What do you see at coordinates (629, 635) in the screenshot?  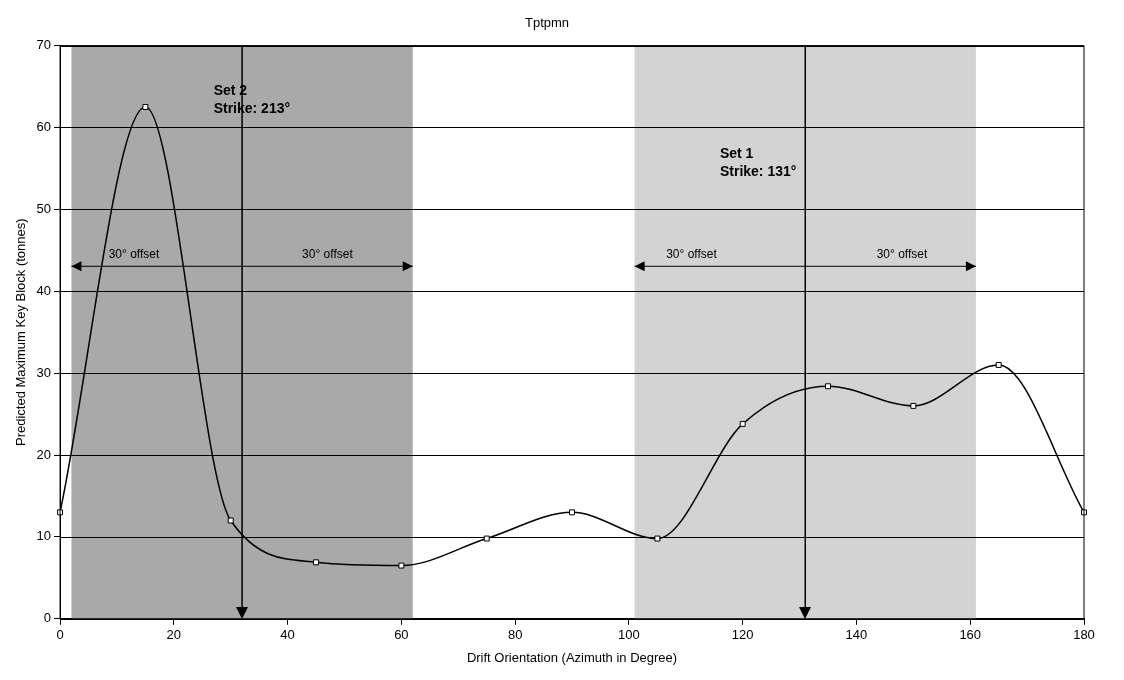 I see `x-tick-label: 100` at bounding box center [629, 635].